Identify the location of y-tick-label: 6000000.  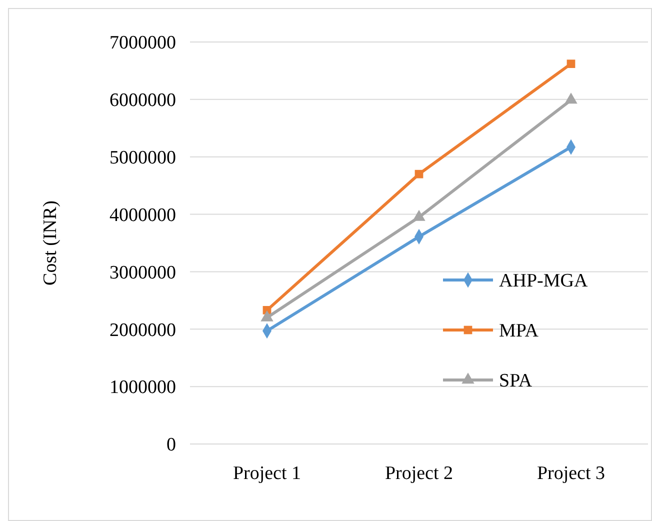
(143, 101).